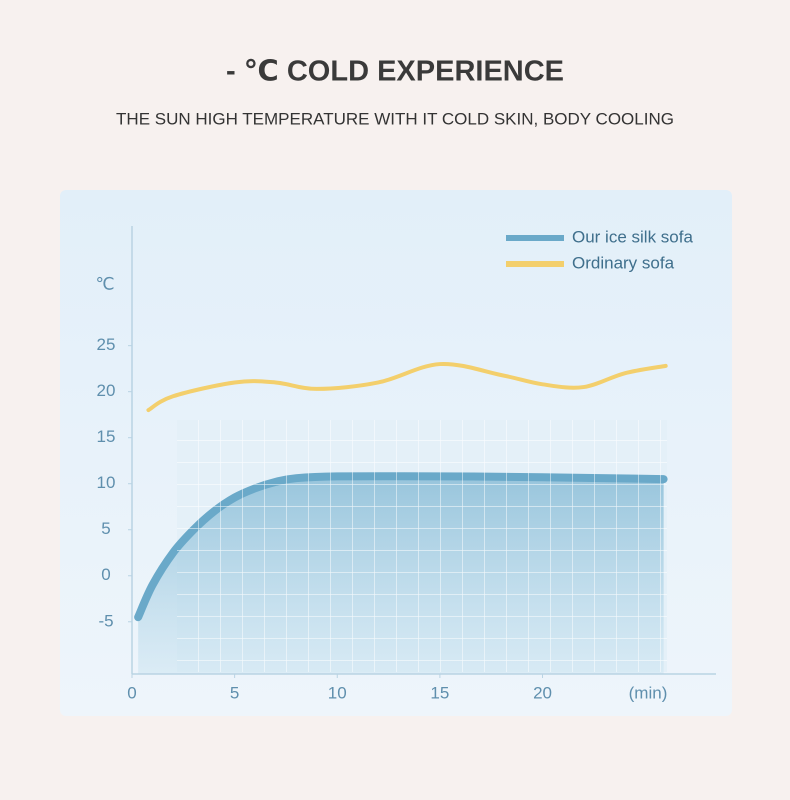  Describe the element at coordinates (407, 387) in the screenshot. I see `line` at that location.